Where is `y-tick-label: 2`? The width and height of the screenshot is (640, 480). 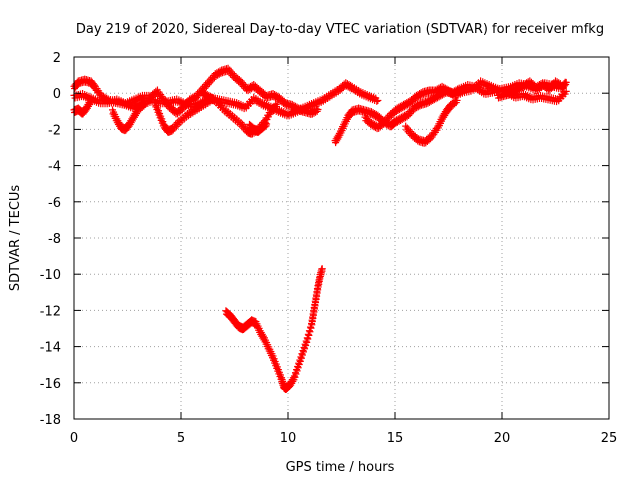 y-tick-label: 2 is located at coordinates (57, 58).